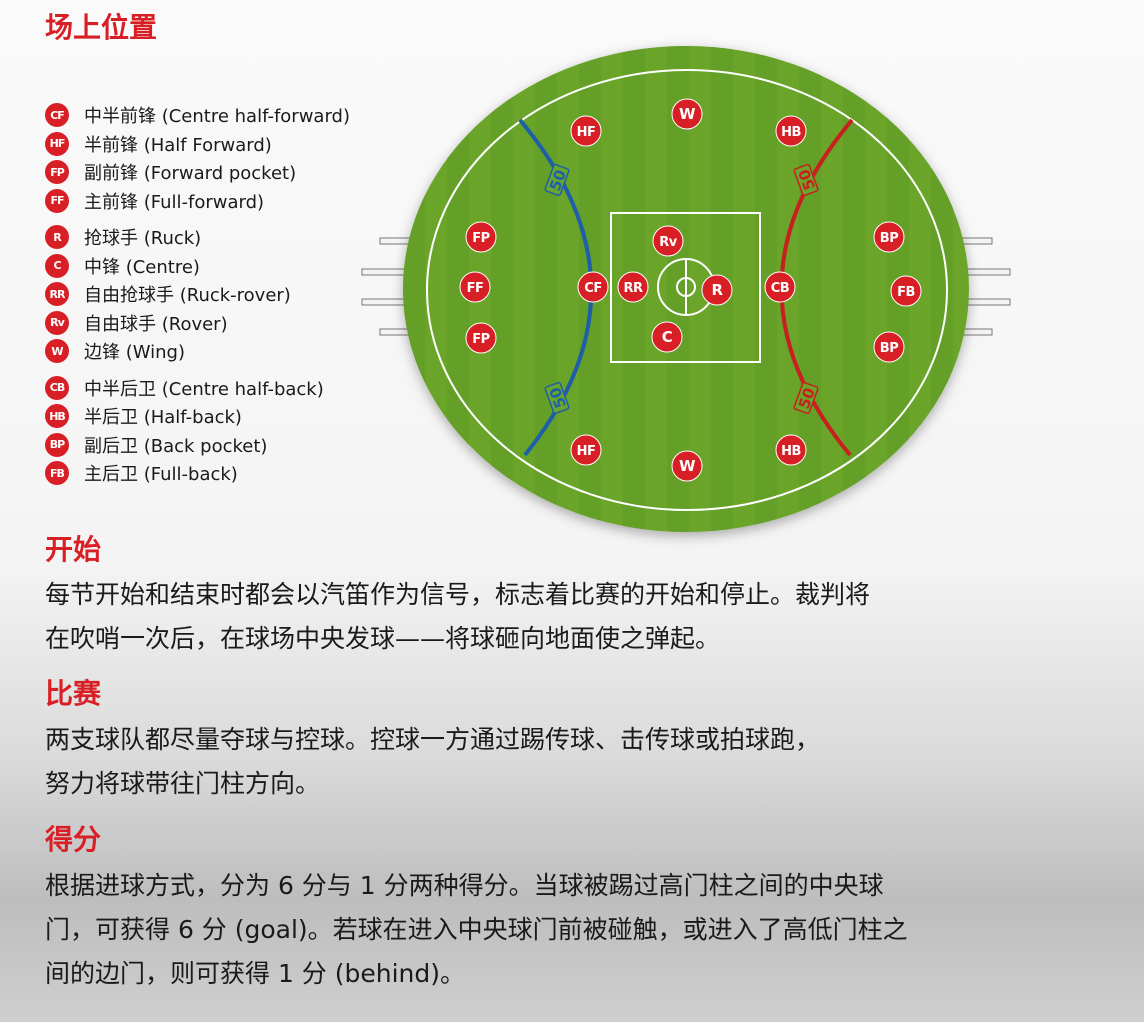  Describe the element at coordinates (383, 638) in the screenshot. I see `text-line: 在吹哨一次后，在球场中央发球——将球砸向地面使之弹起。` at that location.